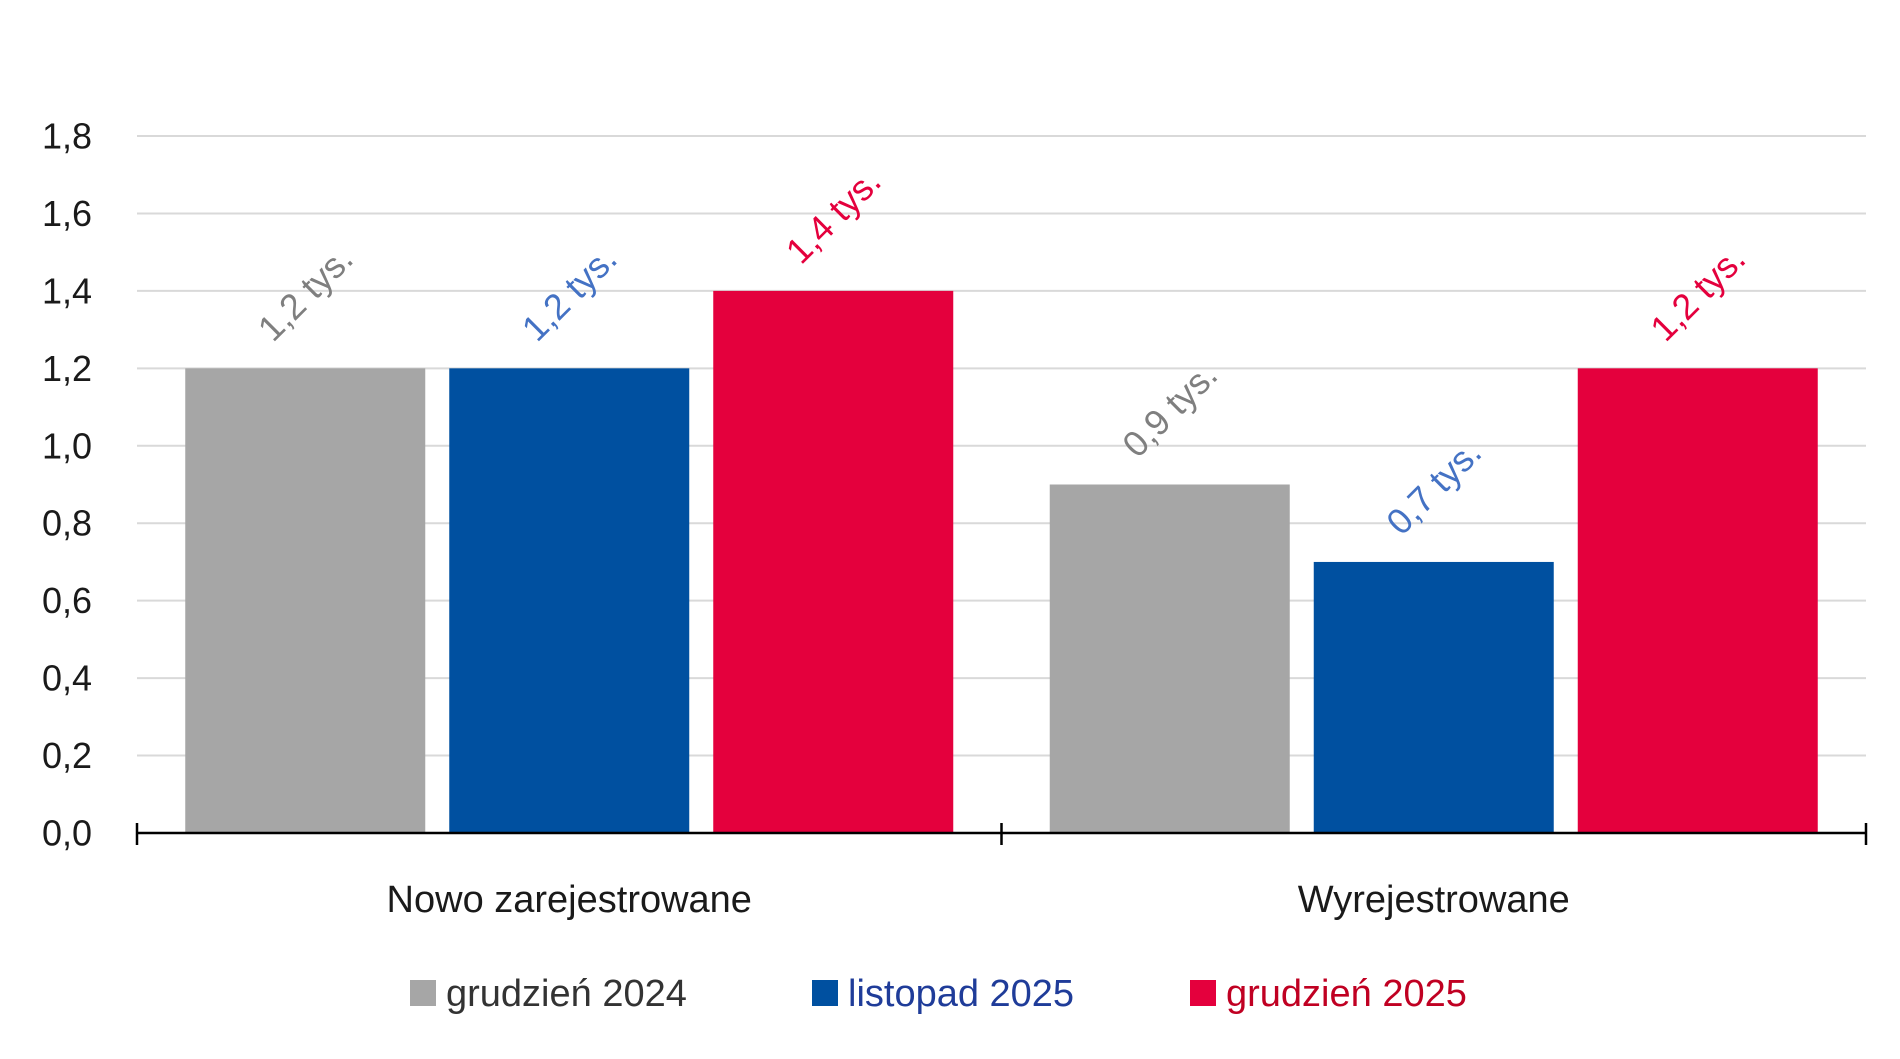 Image resolution: width=1900 pixels, height=1059 pixels. Describe the element at coordinates (67, 368) in the screenshot. I see `y-tick-label: 1,2` at that location.